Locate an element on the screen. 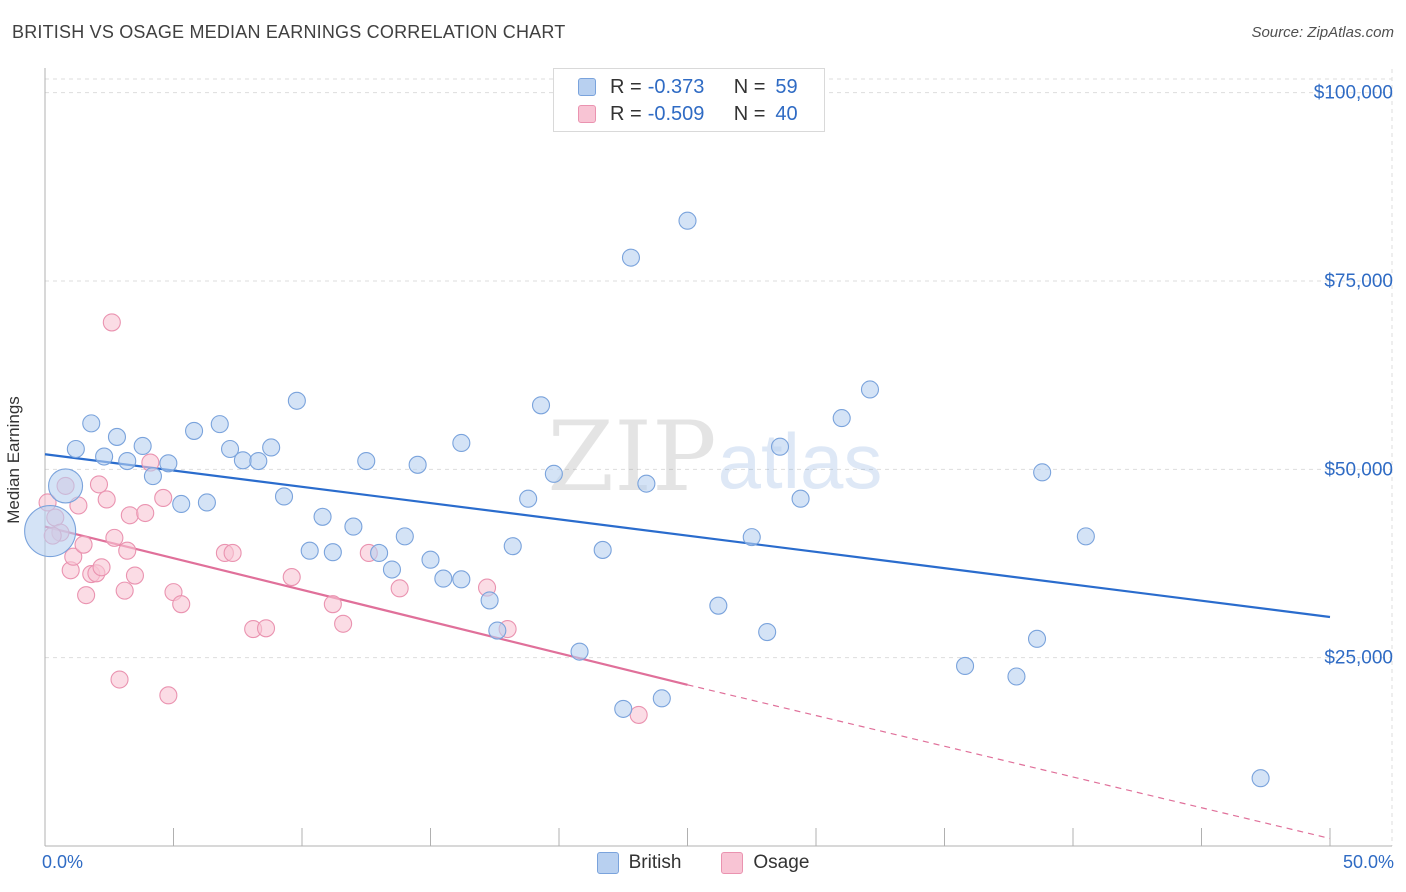 This screenshot has height=892, width=1406. legend-row-osage: R = -0.509 N = 40 is located at coordinates (688, 114).